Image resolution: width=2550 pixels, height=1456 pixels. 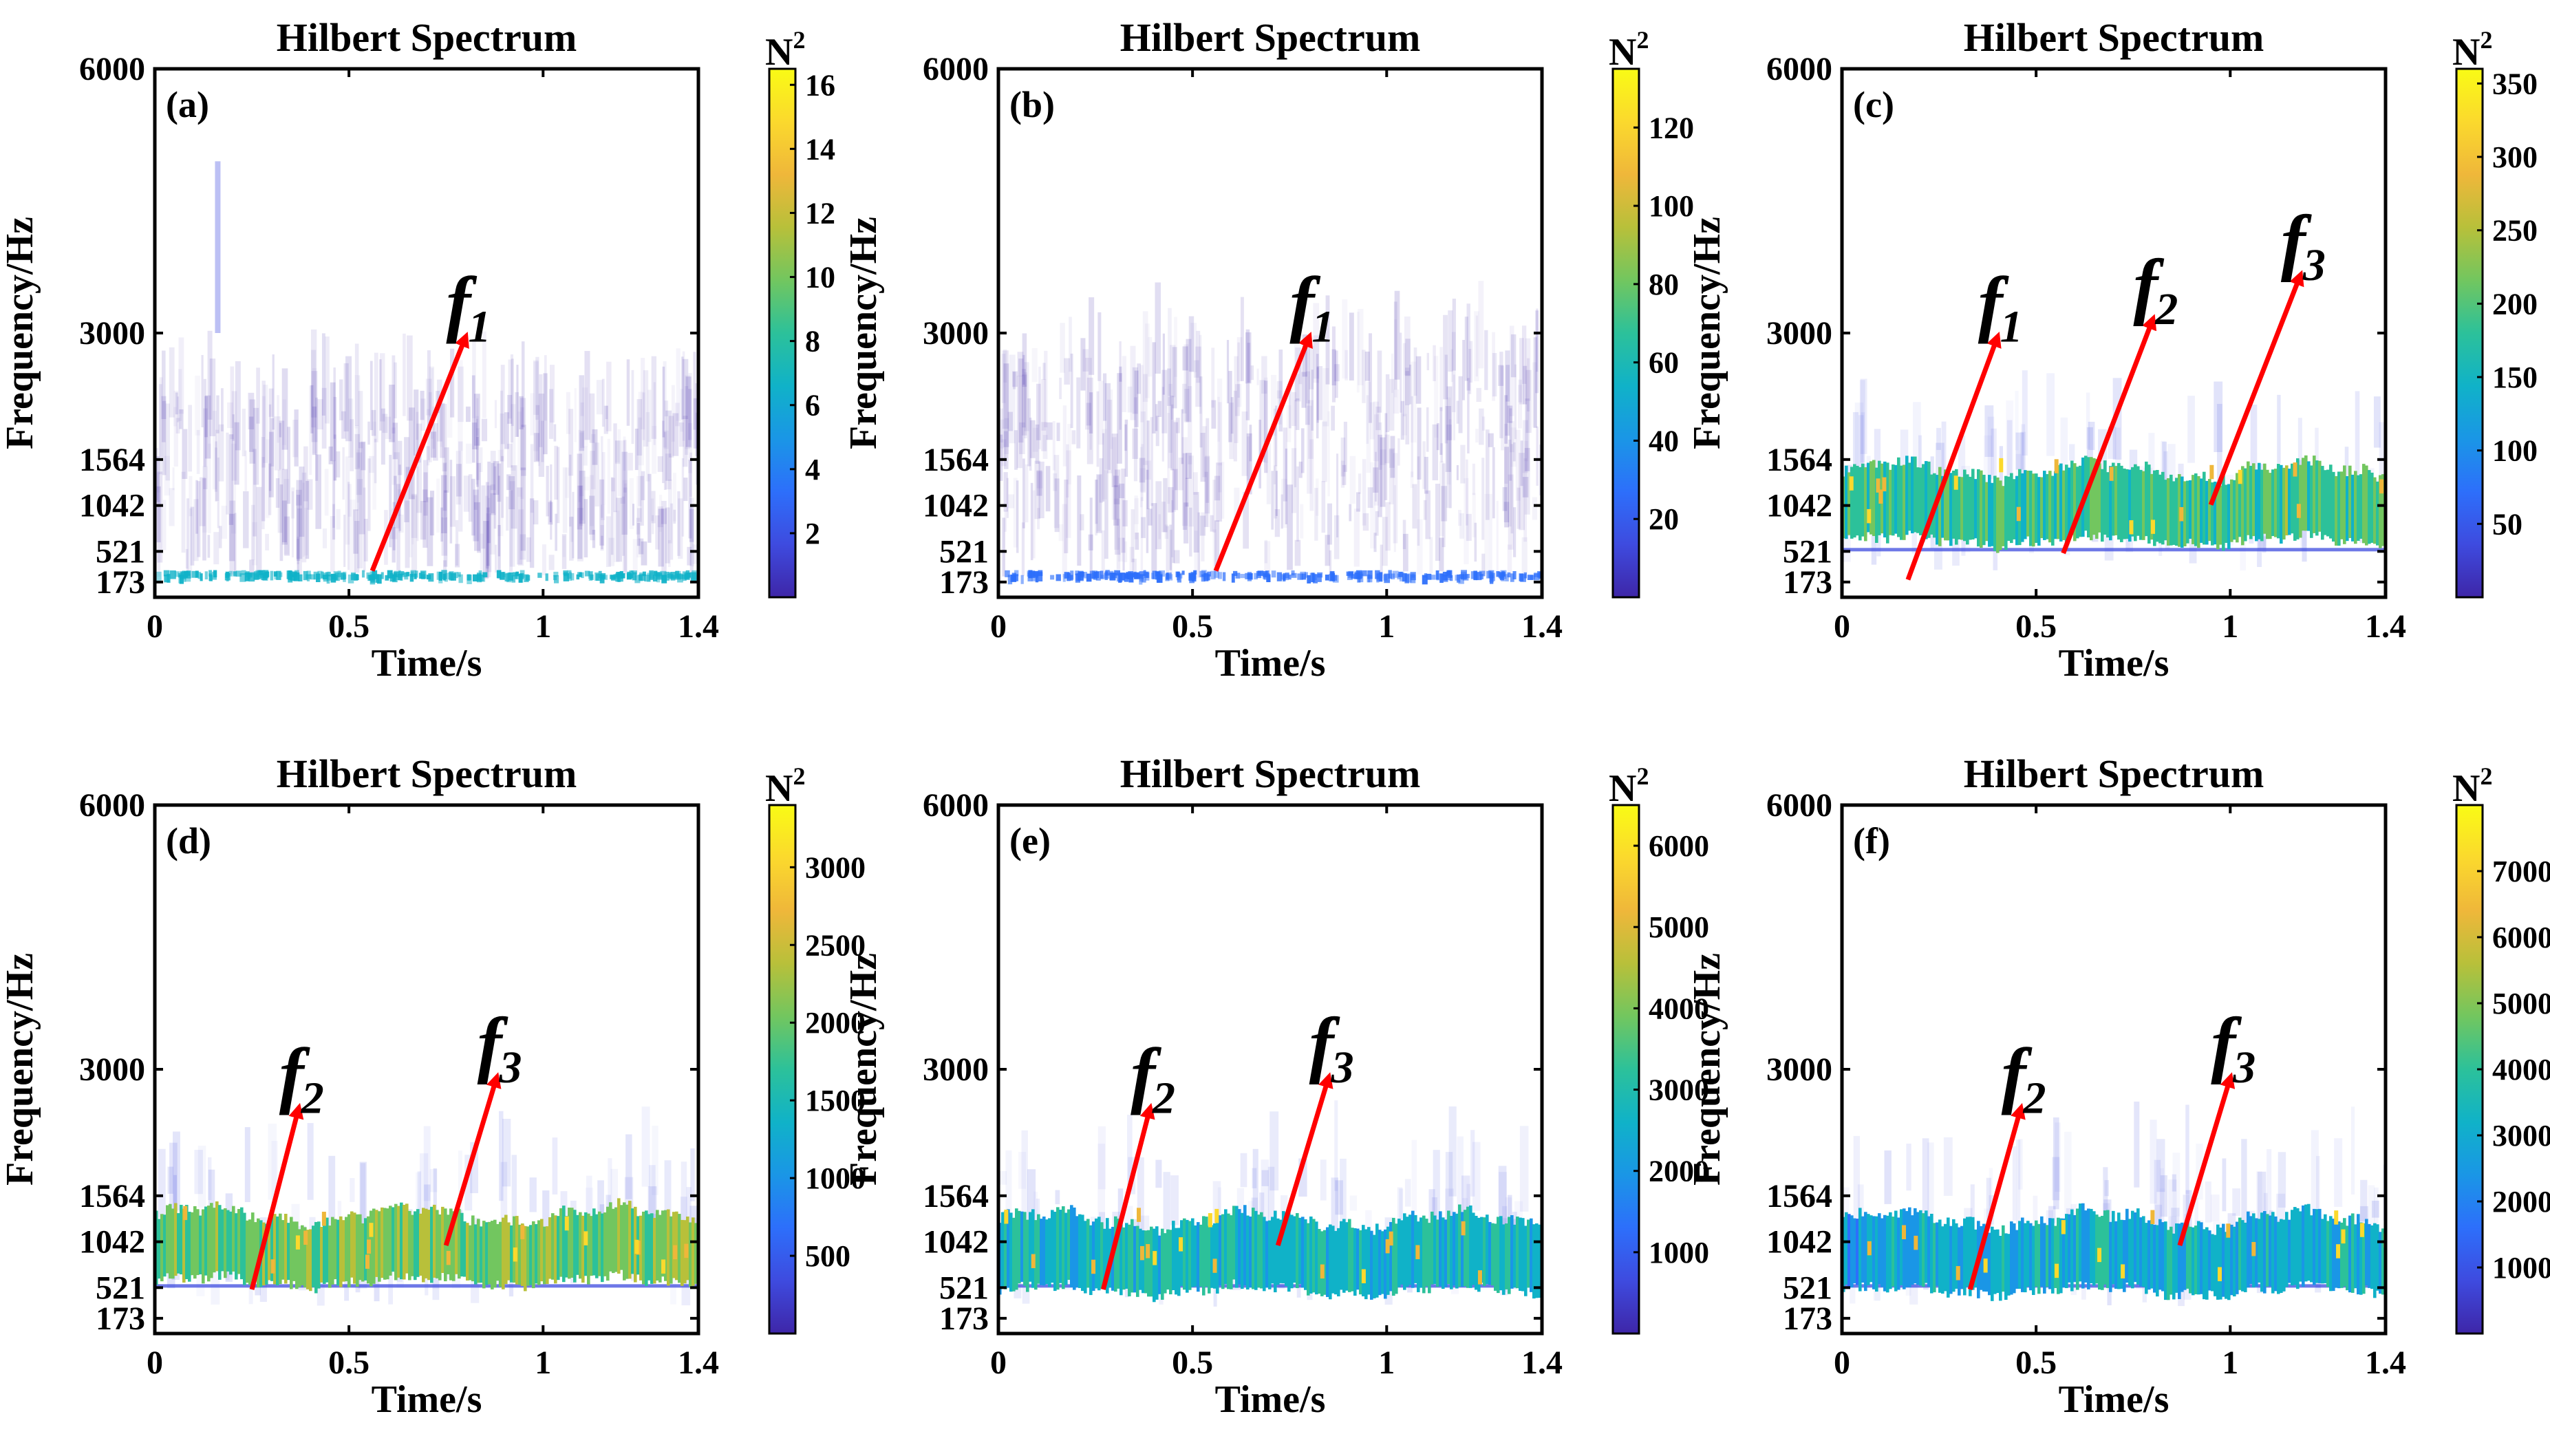 What do you see at coordinates (1799, 805) in the screenshot?
I see `y-tick-label: 6000` at bounding box center [1799, 805].